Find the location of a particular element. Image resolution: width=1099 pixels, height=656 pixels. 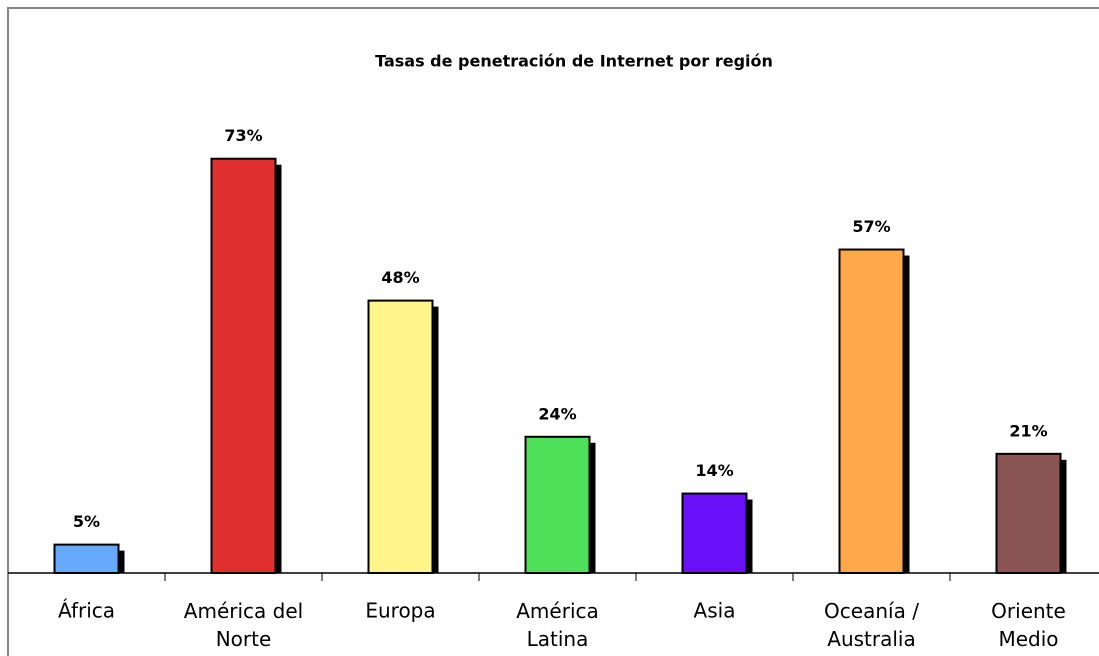

x-tick-label: Oceanía / Australia is located at coordinates (871, 625).